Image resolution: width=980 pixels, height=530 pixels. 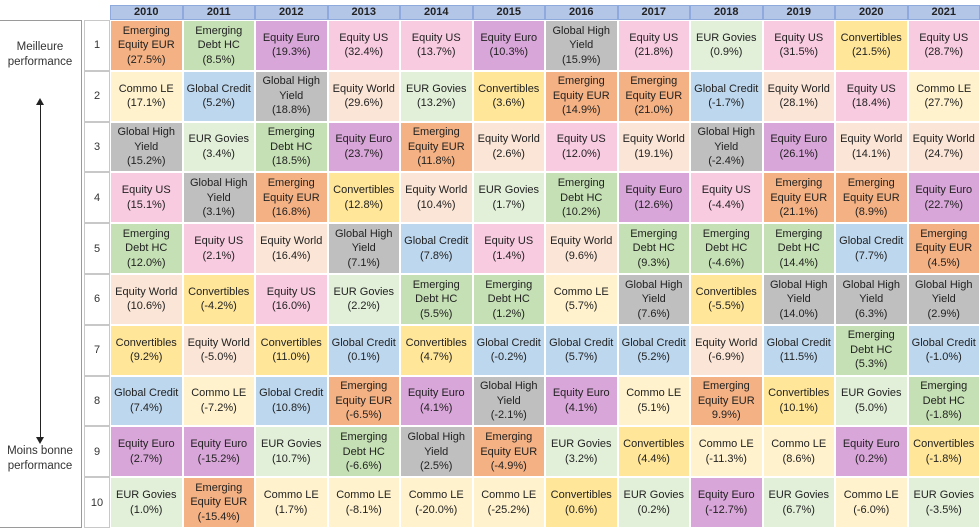 What do you see at coordinates (436, 248) in the screenshot?
I see `cell-2014-rank-5: Global Credit (7.8%)` at bounding box center [436, 248].